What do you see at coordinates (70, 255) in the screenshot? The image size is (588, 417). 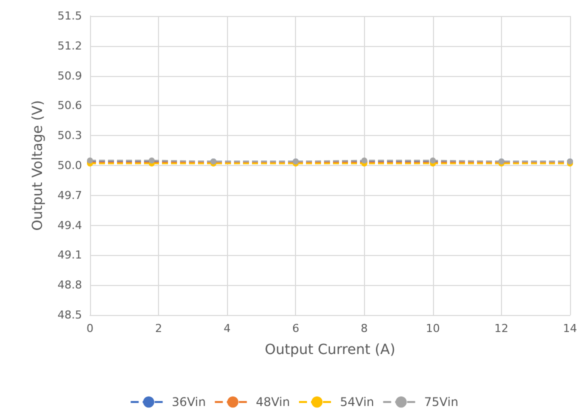 I see `y-tick-label: 49.1` at bounding box center [70, 255].